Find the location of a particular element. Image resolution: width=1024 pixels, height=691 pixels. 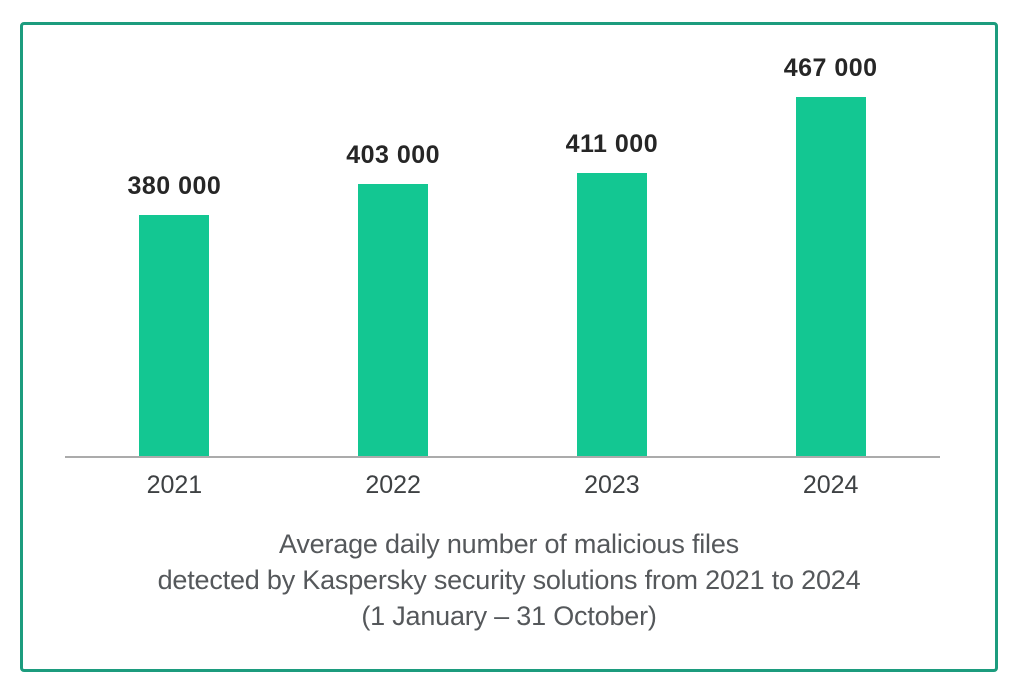

bar-group: 411 000 is located at coordinates (612, 293).